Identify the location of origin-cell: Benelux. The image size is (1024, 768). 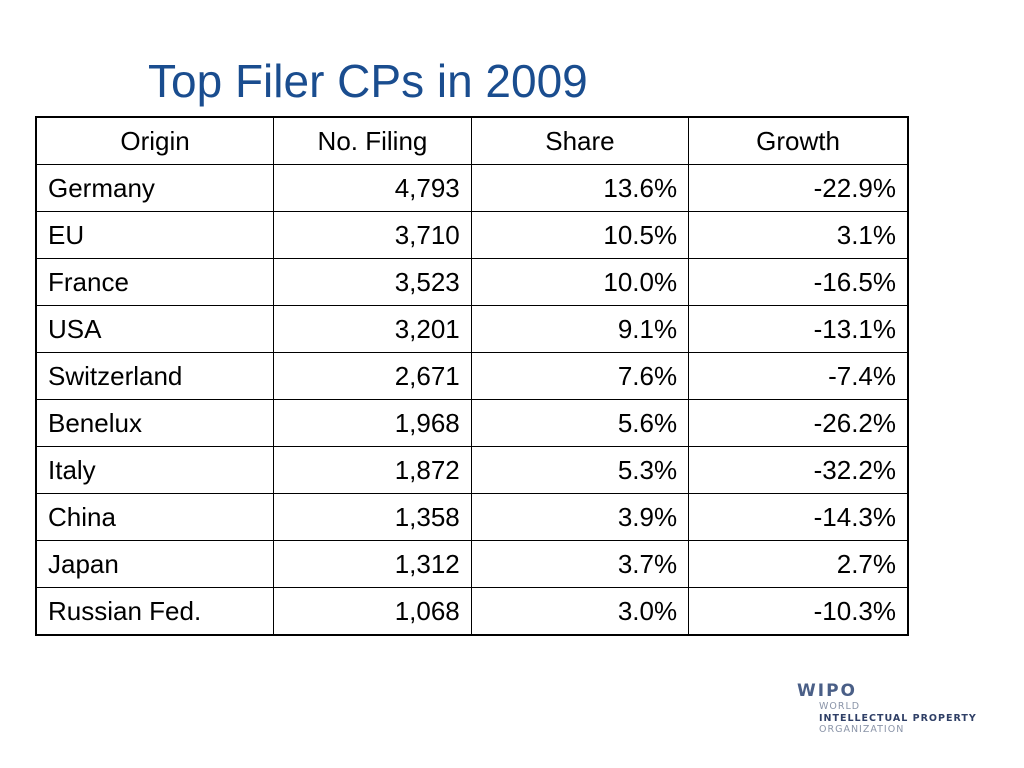
(155, 423).